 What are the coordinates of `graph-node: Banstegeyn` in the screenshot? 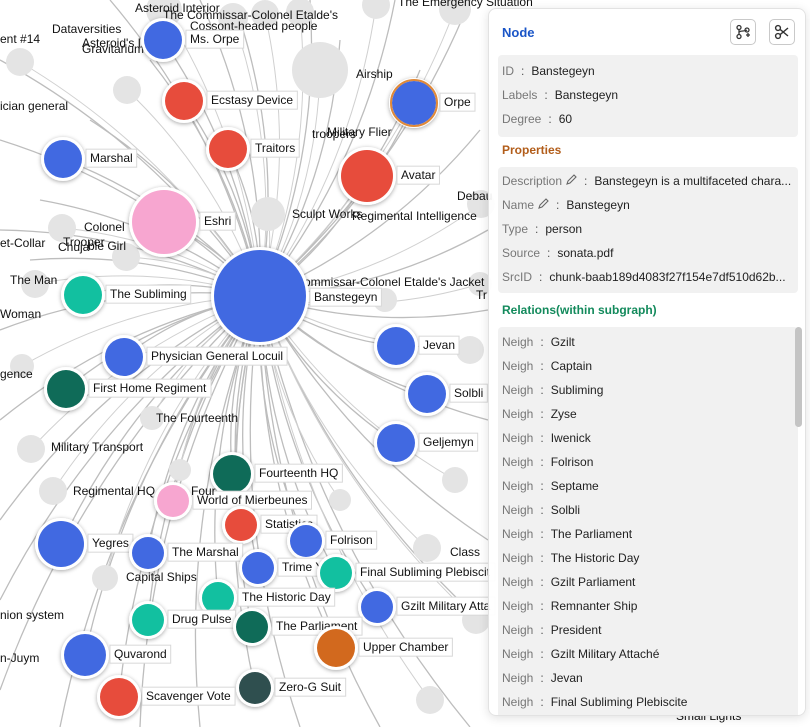 It's located at (296, 296).